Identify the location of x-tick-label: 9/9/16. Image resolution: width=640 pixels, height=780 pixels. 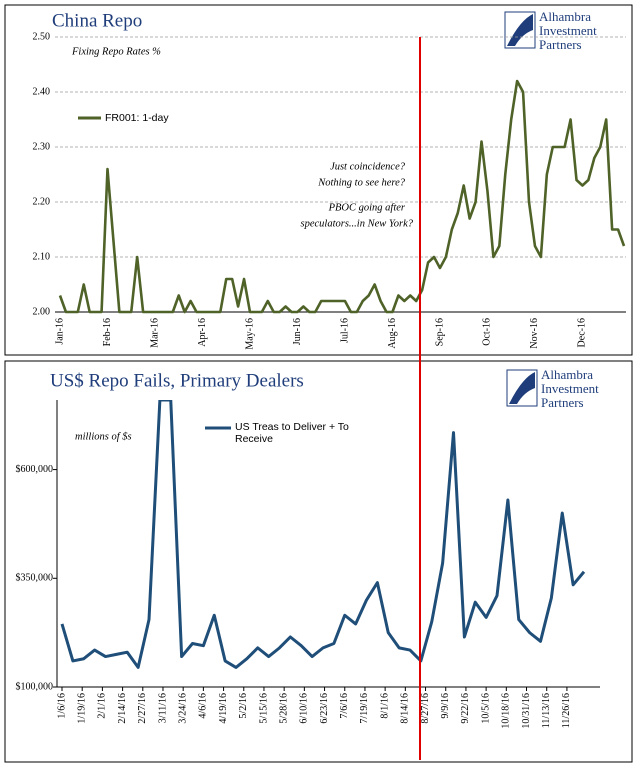
(445, 706).